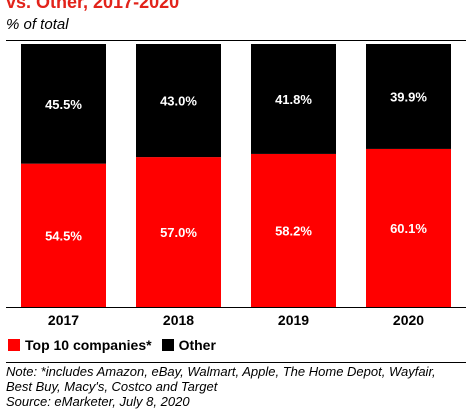  I want to click on data-label: 60.1%, so click(408, 228).